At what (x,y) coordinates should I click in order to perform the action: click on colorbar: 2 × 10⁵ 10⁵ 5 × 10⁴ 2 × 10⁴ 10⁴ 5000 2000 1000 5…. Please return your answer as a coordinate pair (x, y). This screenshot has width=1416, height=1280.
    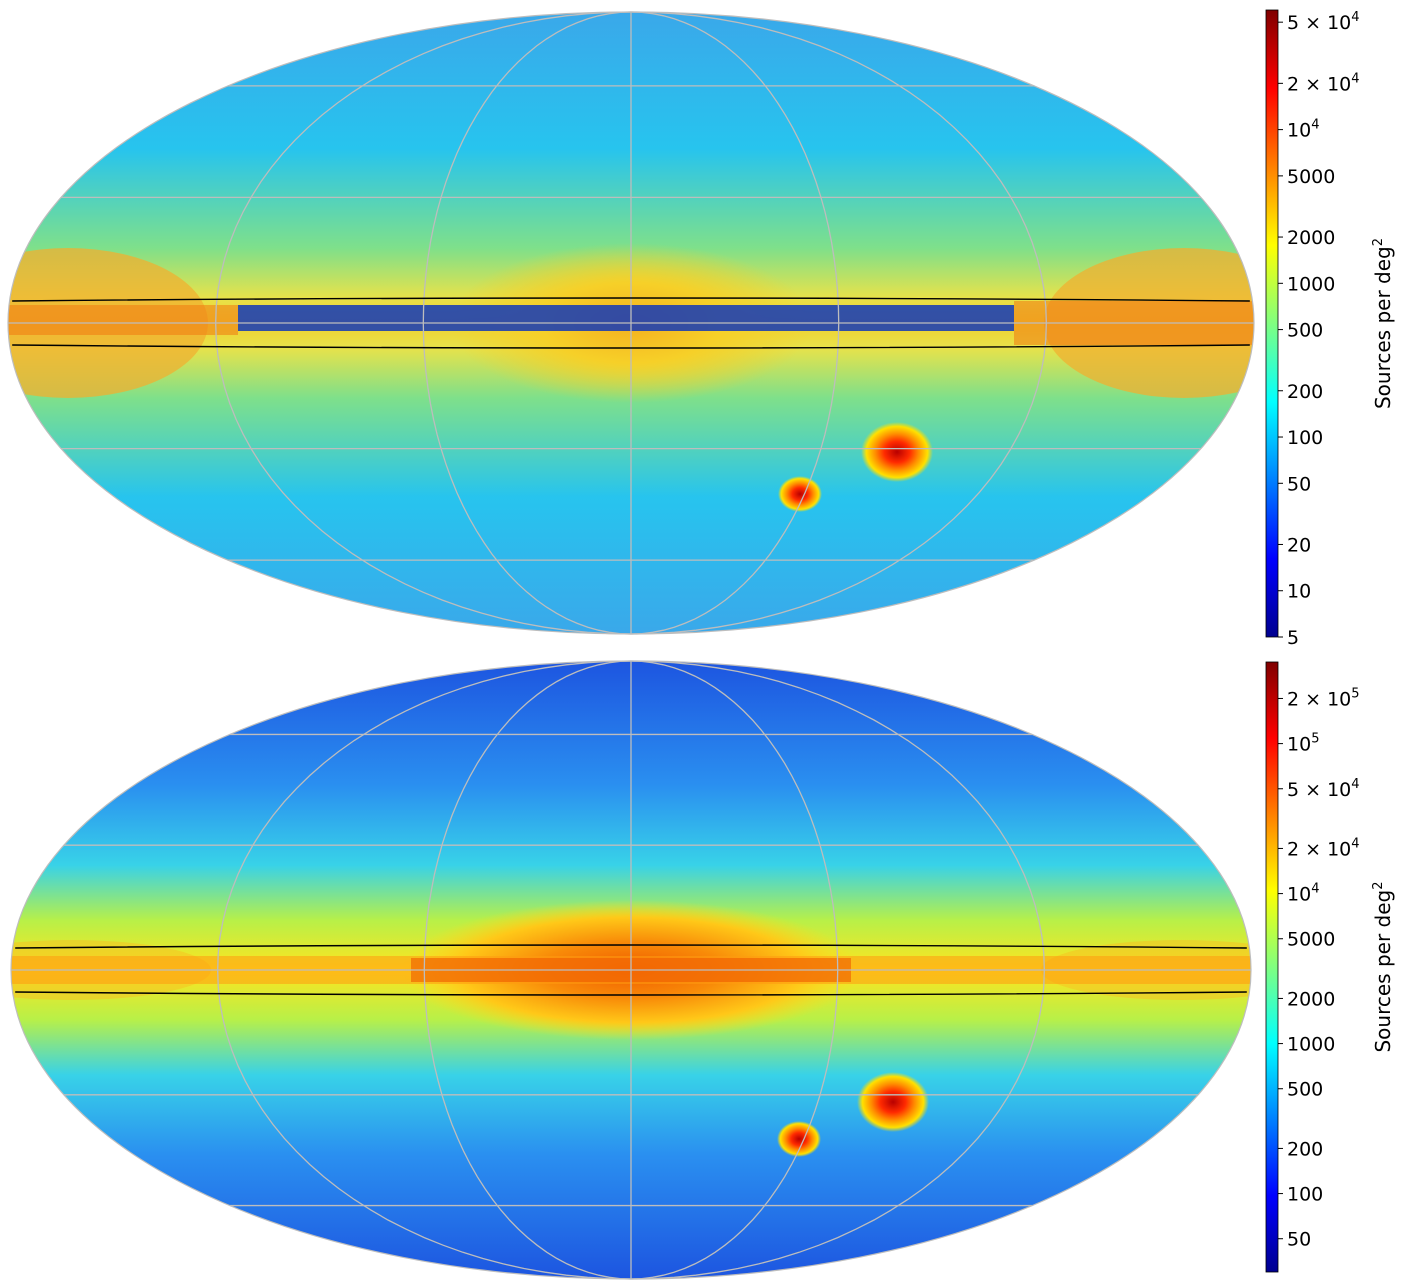
    Looking at the image, I should click on (1330, 967).